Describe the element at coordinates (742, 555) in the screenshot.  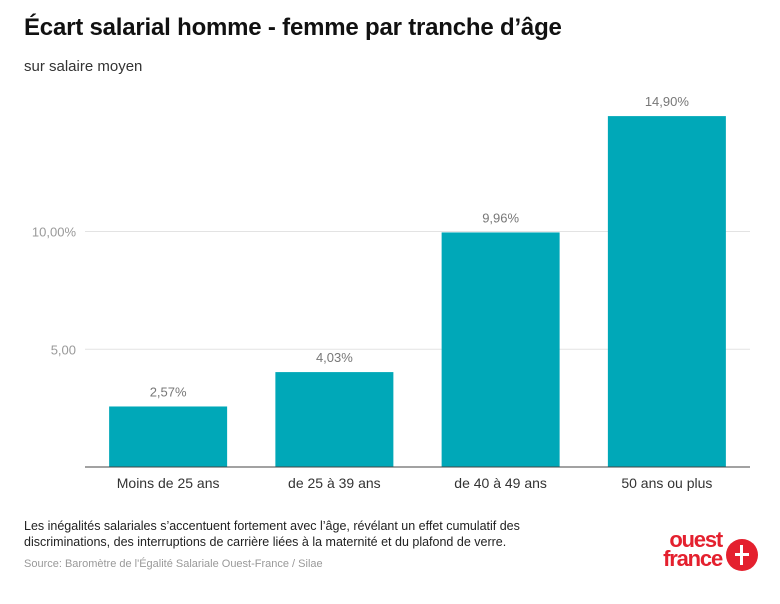
I see `logo-mark-icon` at that location.